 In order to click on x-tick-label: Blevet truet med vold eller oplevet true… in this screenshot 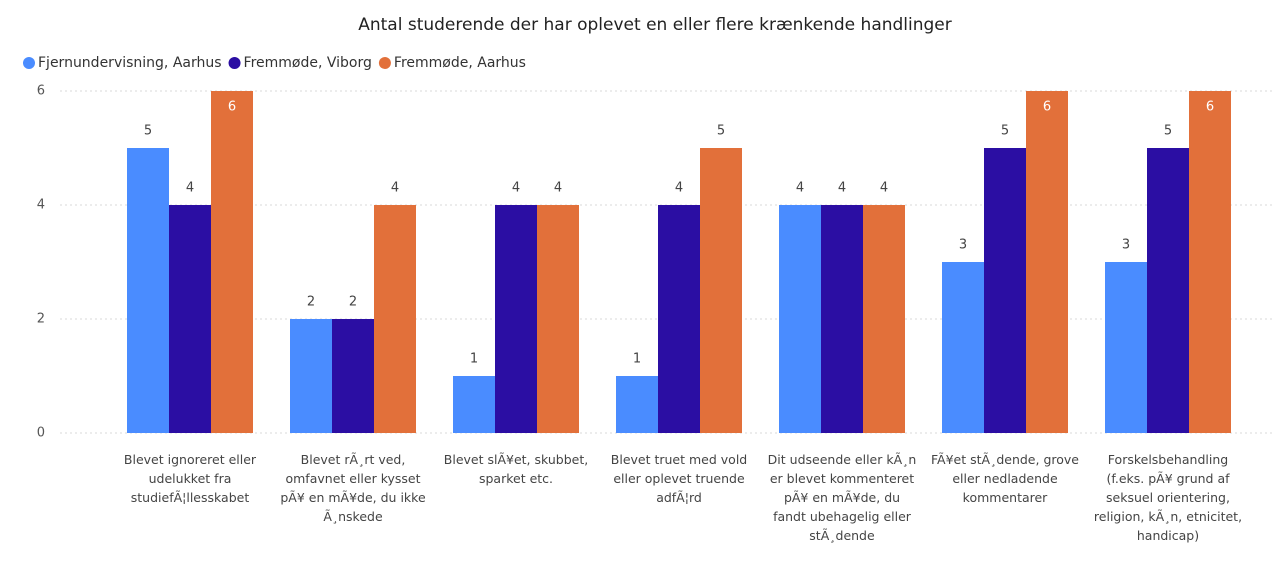, I will do `click(679, 478)`.